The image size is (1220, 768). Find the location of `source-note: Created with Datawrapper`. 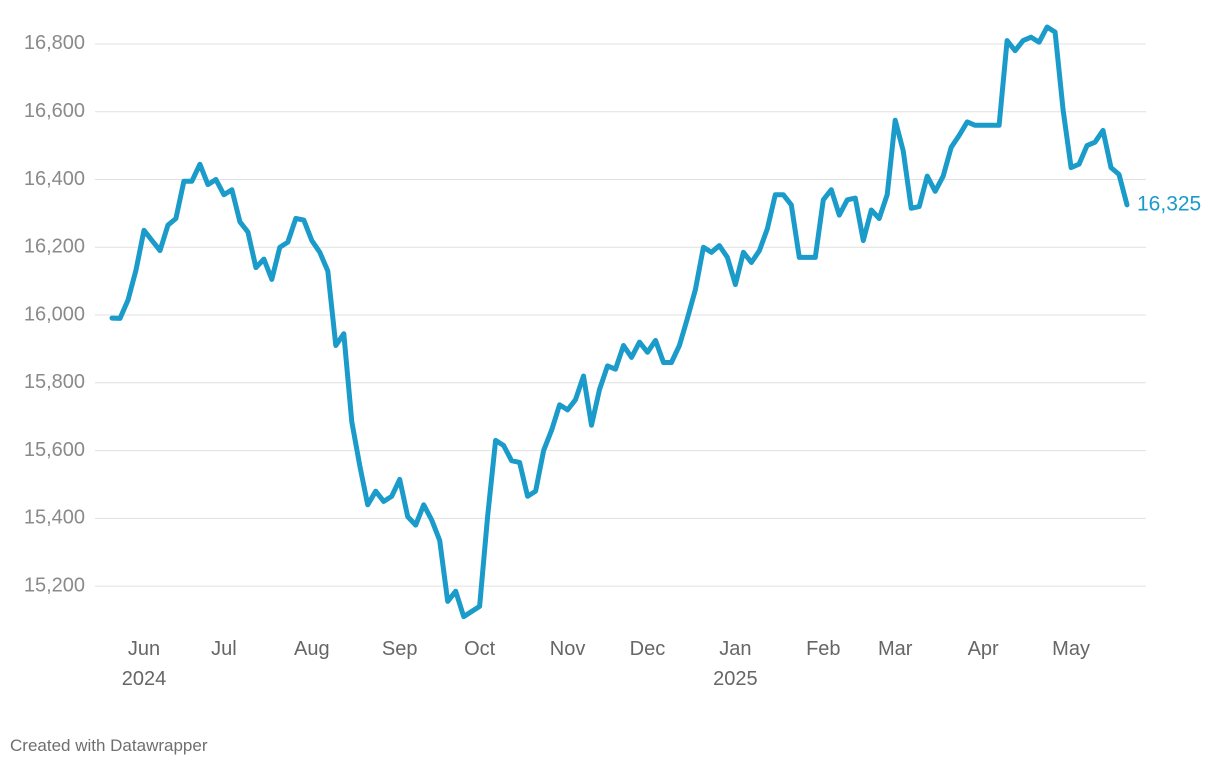

source-note: Created with Datawrapper is located at coordinates (109, 745).